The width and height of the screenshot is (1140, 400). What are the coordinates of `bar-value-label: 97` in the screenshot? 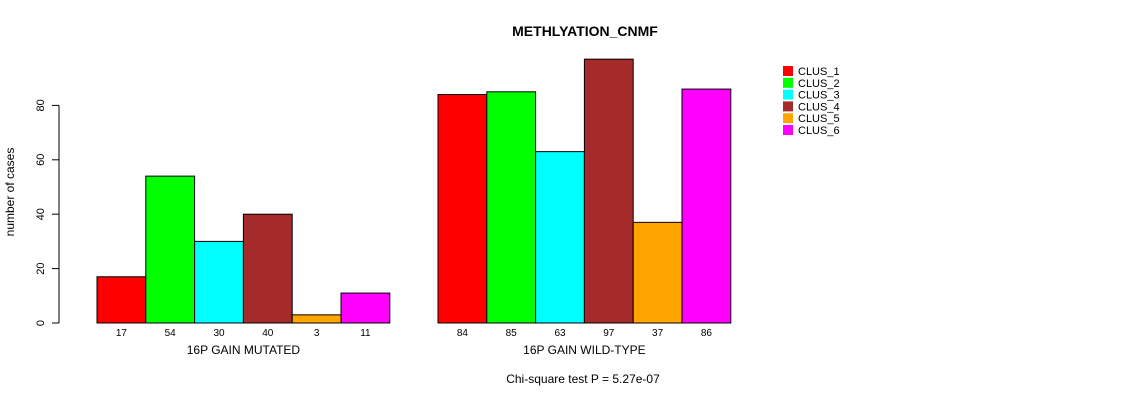 It's located at (609, 333).